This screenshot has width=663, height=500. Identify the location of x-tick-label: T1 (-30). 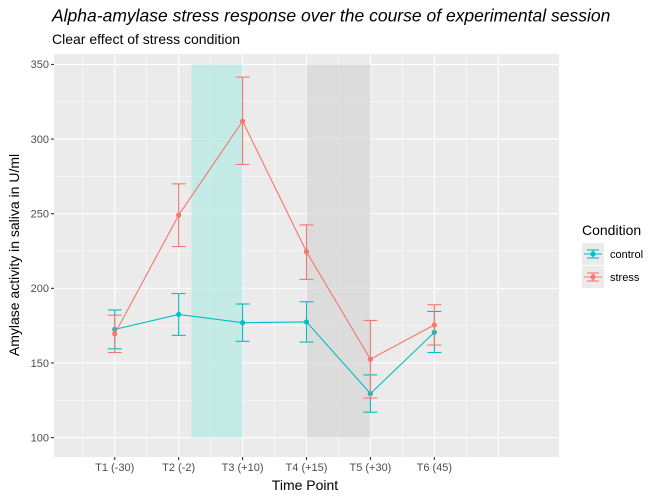
(114, 468).